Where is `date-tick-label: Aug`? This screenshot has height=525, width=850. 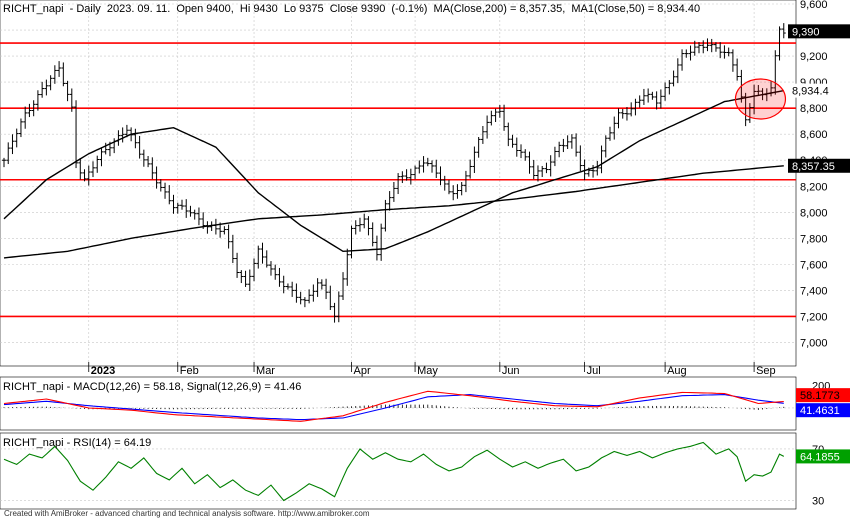 date-tick-label: Aug is located at coordinates (677, 371).